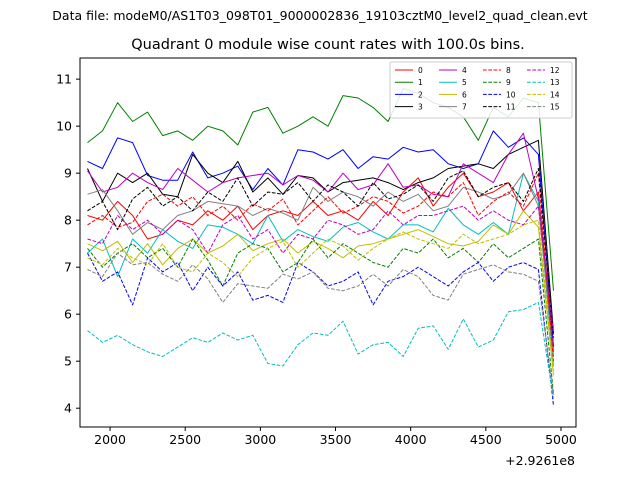  I want to click on y-tick-label: 6, so click(68, 314).